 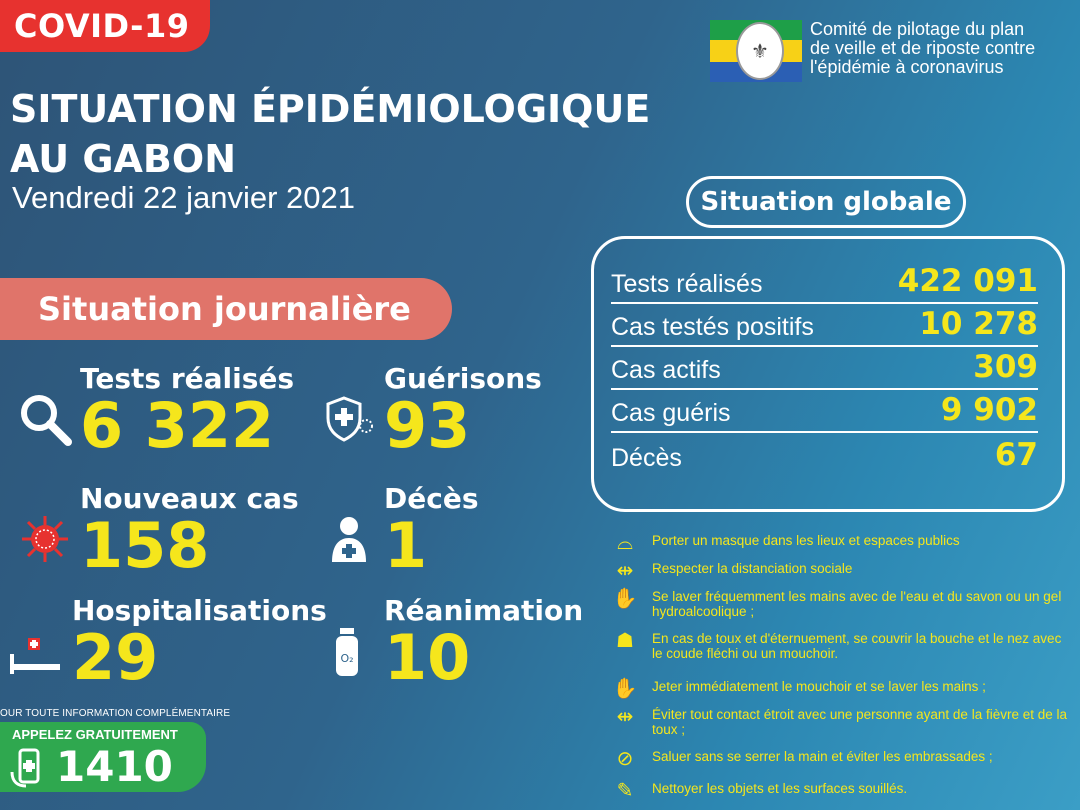 I want to click on distance-icon: ⇹, so click(x=625, y=571).